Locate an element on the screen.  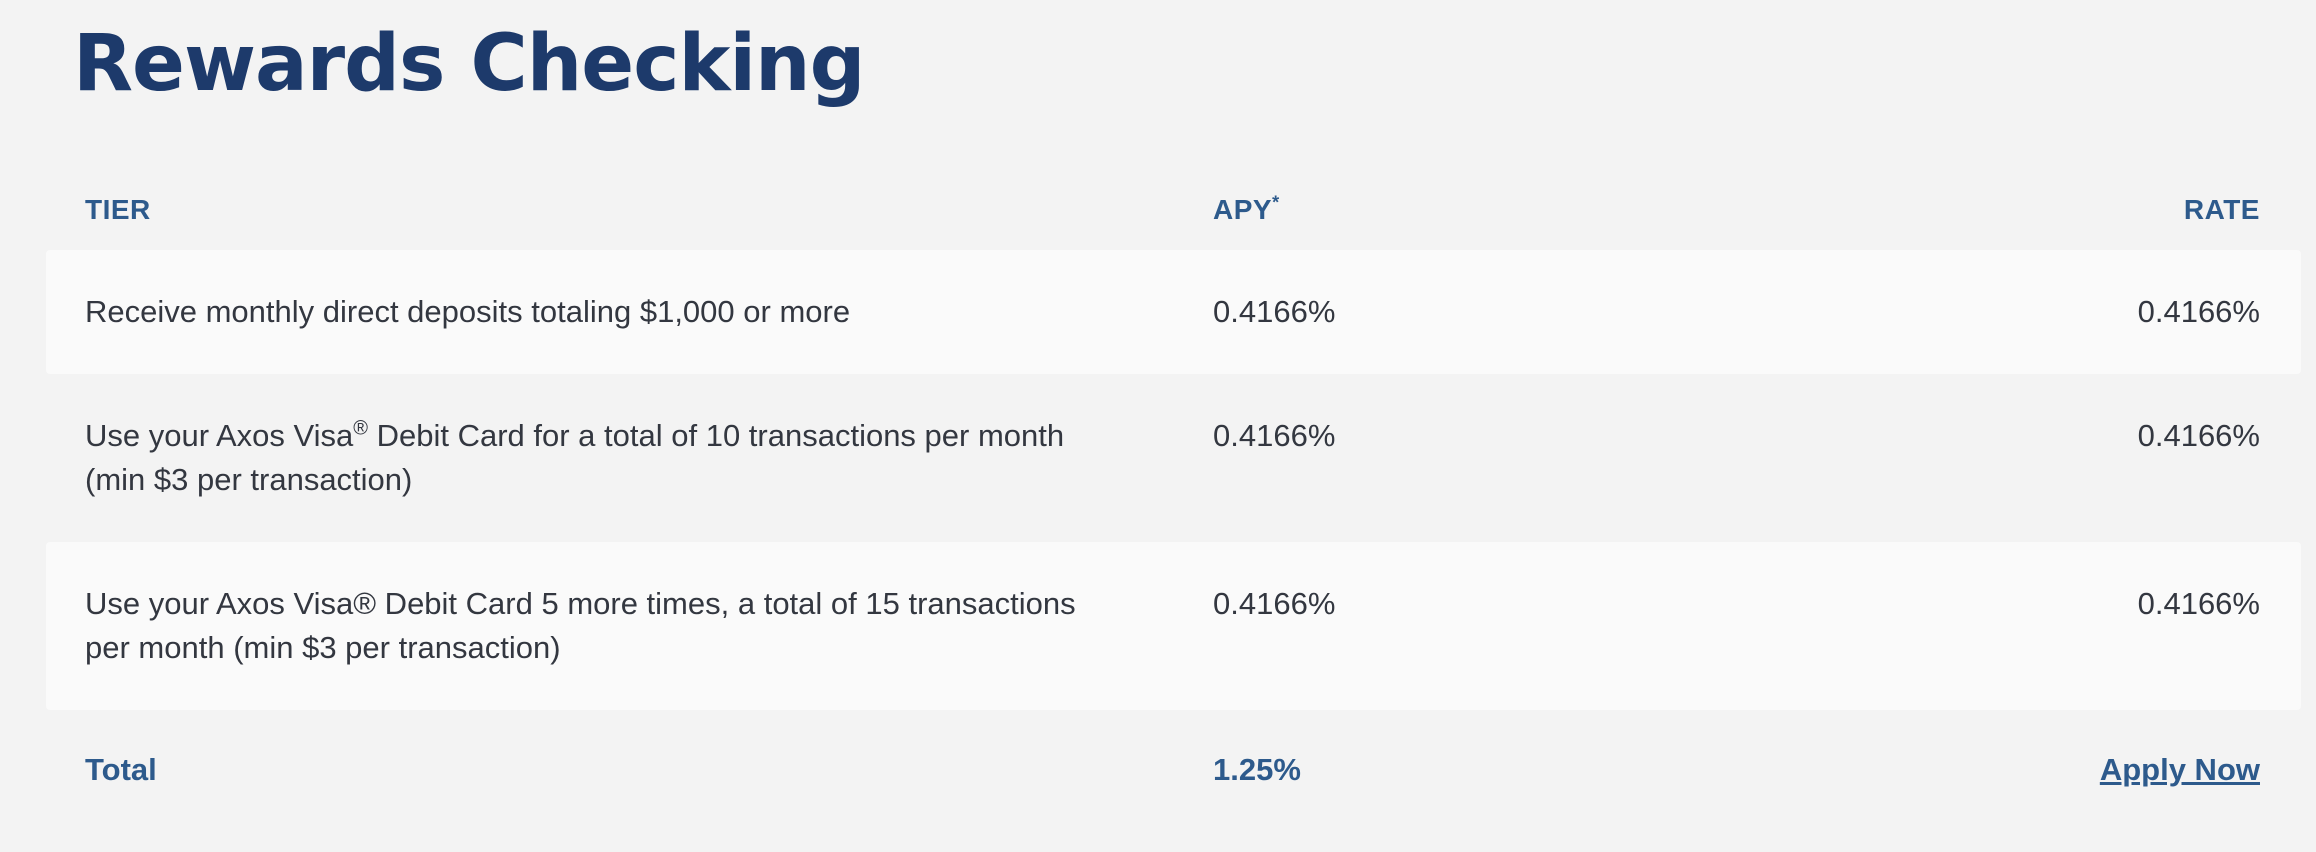
apply-now-link: Apply Now is located at coordinates (2179, 769).